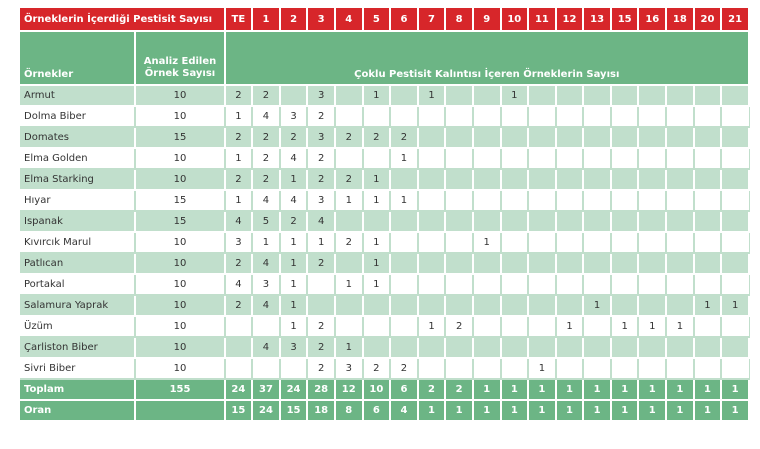 This screenshot has width=760, height=449. What do you see at coordinates (78, 96) in the screenshot?
I see `sample-name: Armut` at bounding box center [78, 96].